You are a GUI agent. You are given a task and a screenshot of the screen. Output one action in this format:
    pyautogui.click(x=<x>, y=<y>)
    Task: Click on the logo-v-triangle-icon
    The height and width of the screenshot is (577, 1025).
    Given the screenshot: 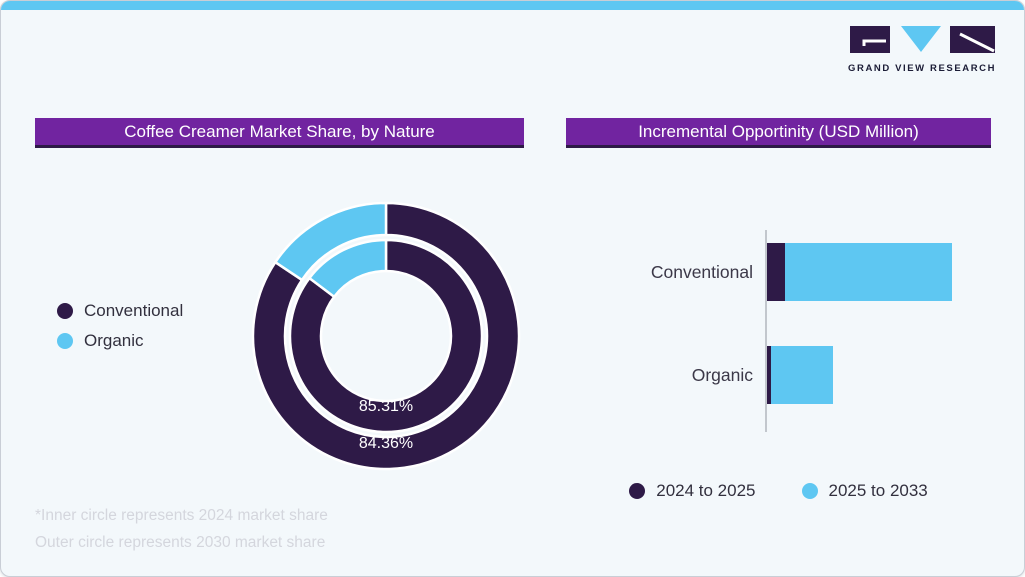 What is the action you would take?
    pyautogui.click(x=920, y=39)
    